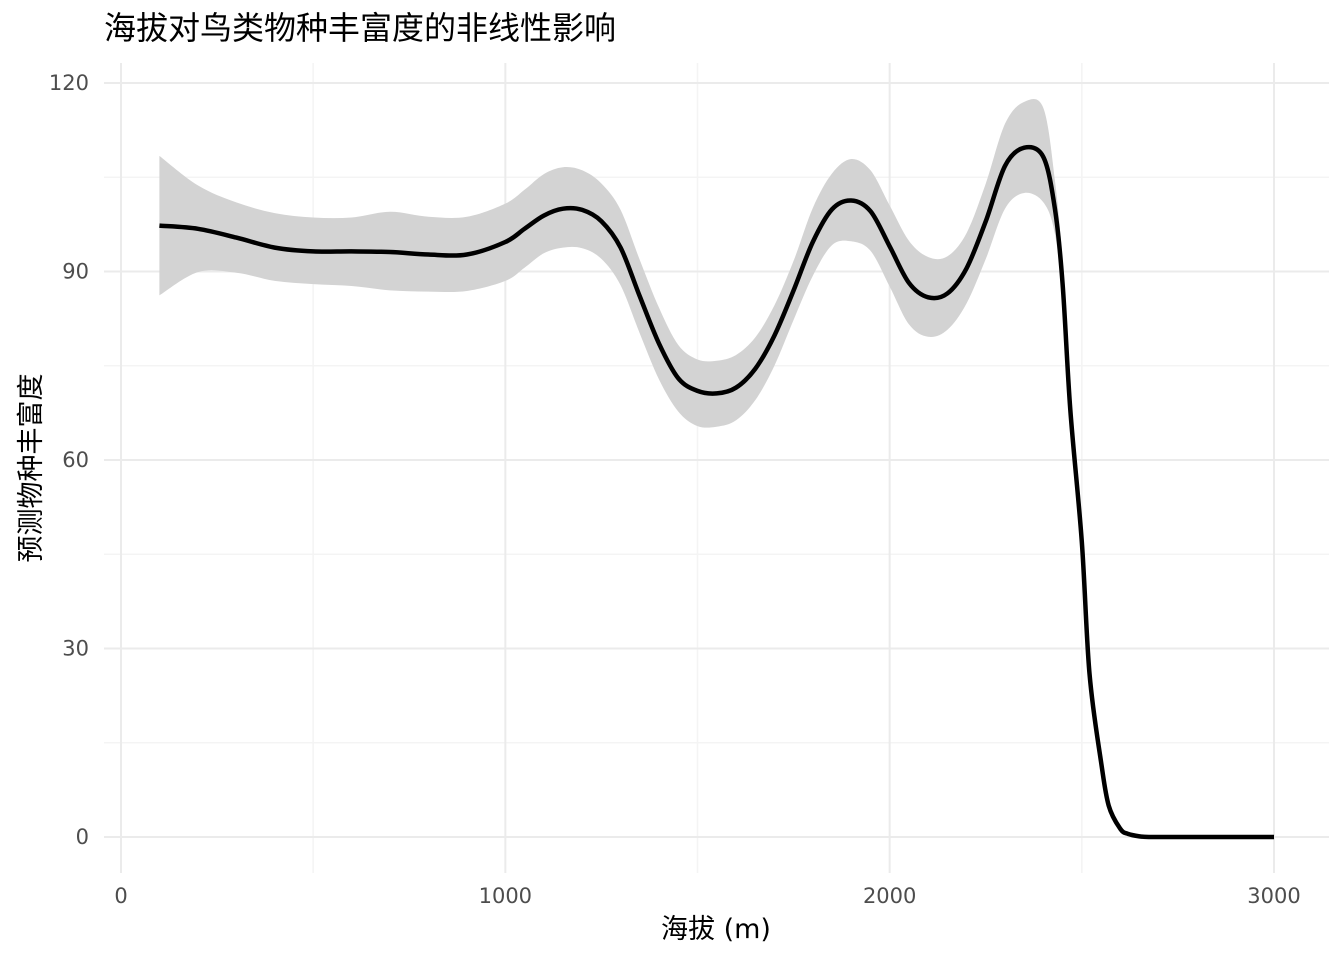  What do you see at coordinates (69, 83) in the screenshot?
I see `y-tick-label: 120` at bounding box center [69, 83].